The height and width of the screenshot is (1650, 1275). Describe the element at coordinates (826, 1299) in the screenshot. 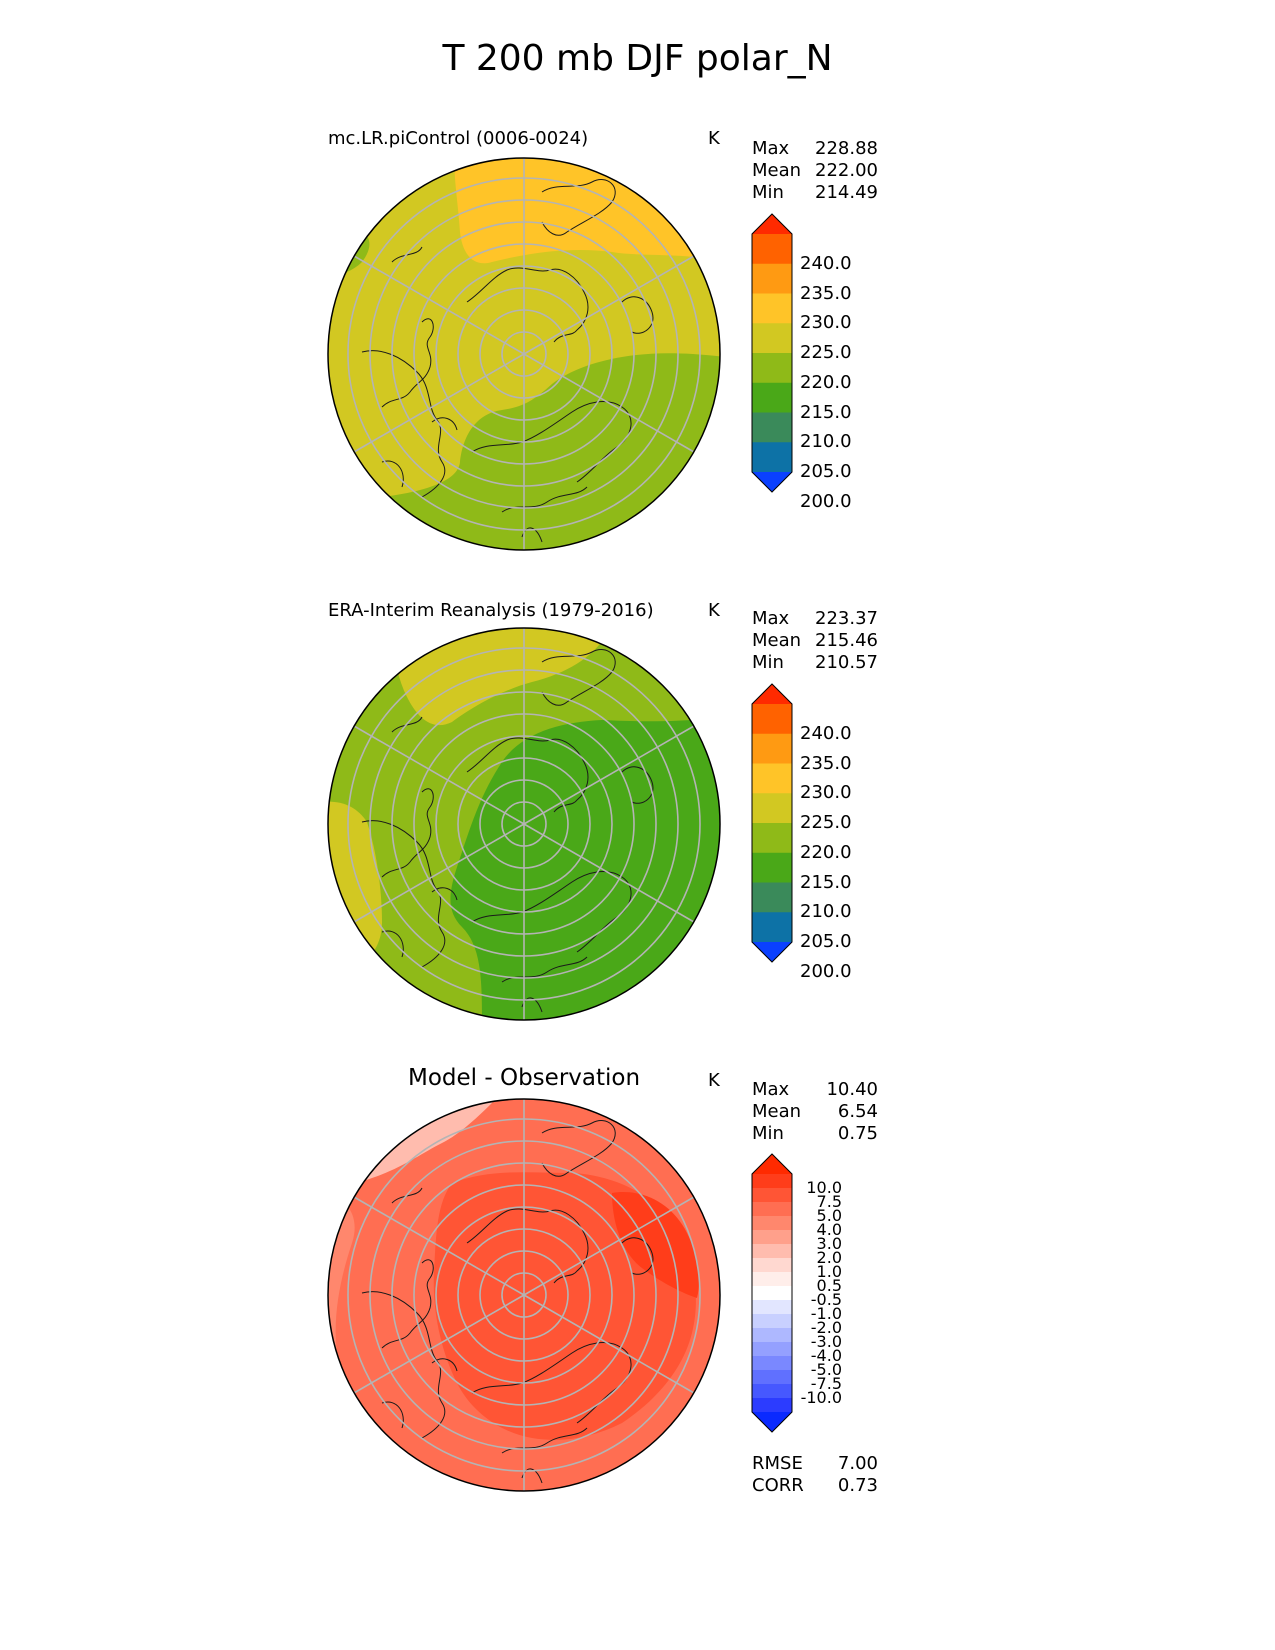

I see `colorbar-tick-label: -0.5` at that location.